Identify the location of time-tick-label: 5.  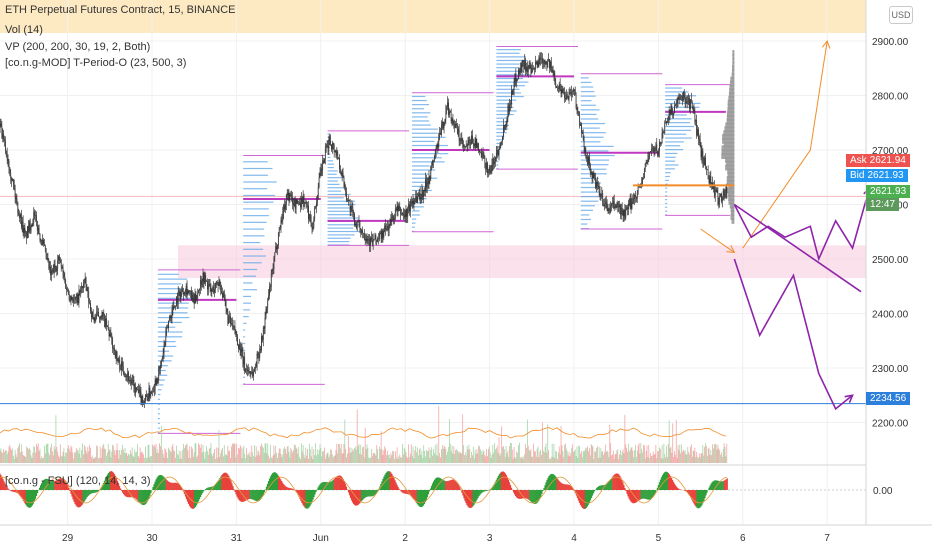
(659, 538).